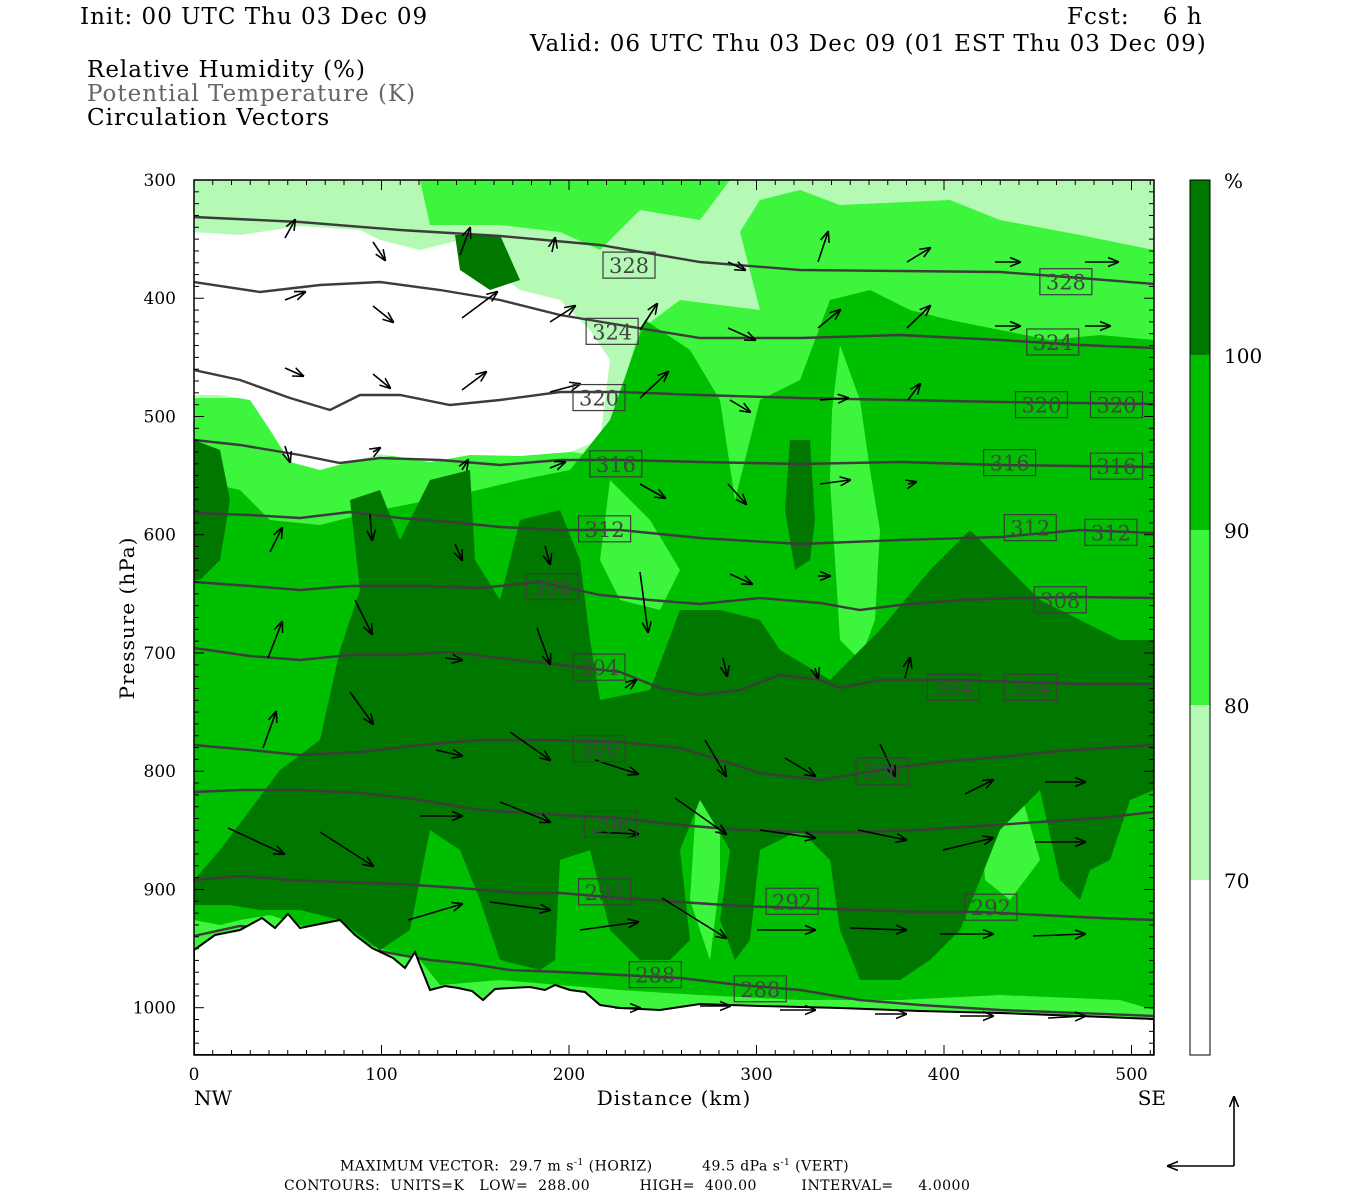  I want to click on y-tick-label: 900, so click(160, 890).